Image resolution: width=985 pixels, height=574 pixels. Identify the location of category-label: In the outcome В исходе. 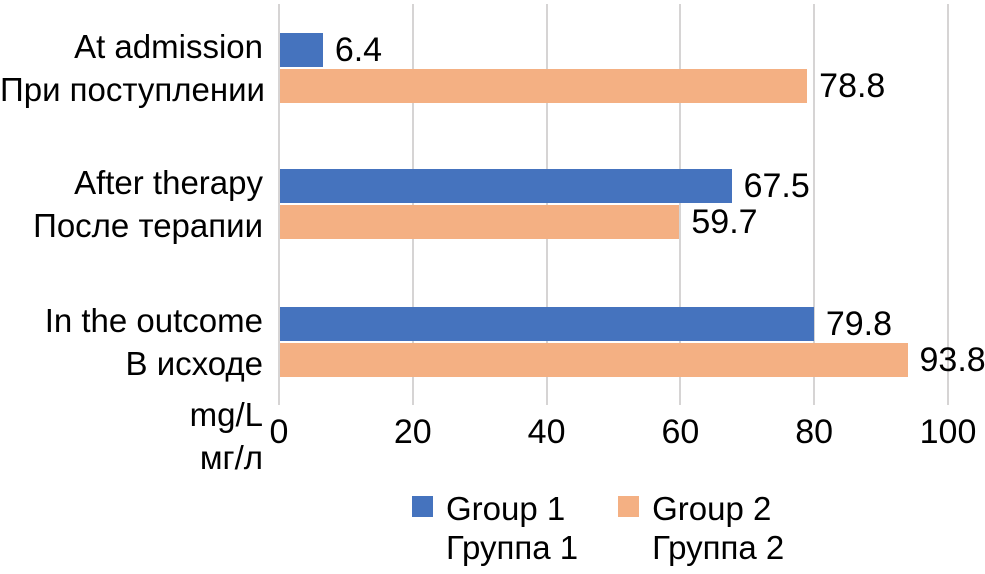
(131, 342).